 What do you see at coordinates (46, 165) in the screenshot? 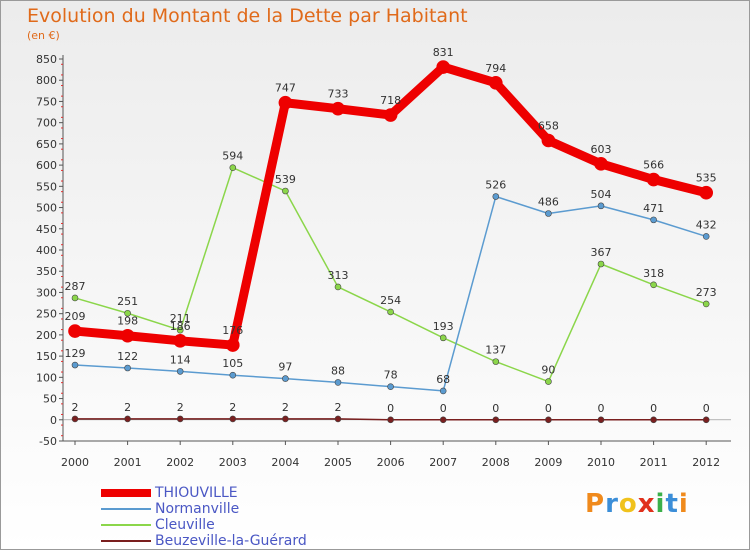
I see `y-tick-label: 600` at bounding box center [46, 165].